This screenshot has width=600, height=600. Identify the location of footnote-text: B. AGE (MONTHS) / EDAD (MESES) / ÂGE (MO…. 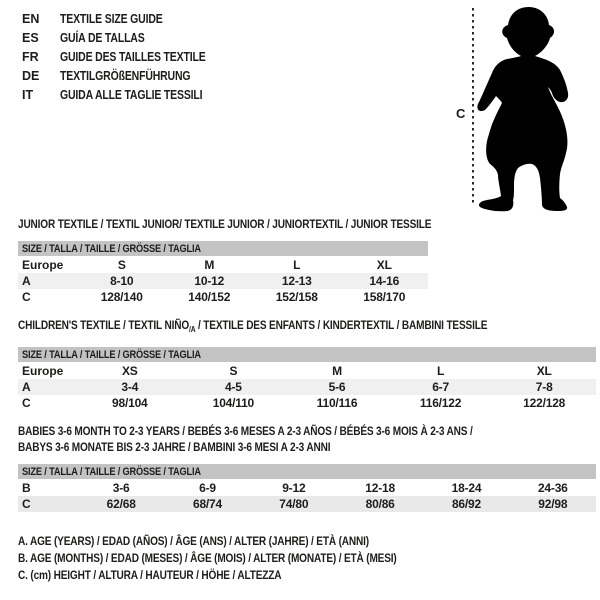
(207, 558).